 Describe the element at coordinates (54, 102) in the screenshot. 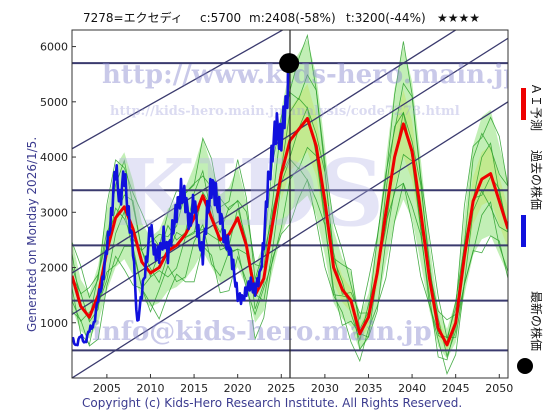

I see `y-tick-label: 5000` at that location.